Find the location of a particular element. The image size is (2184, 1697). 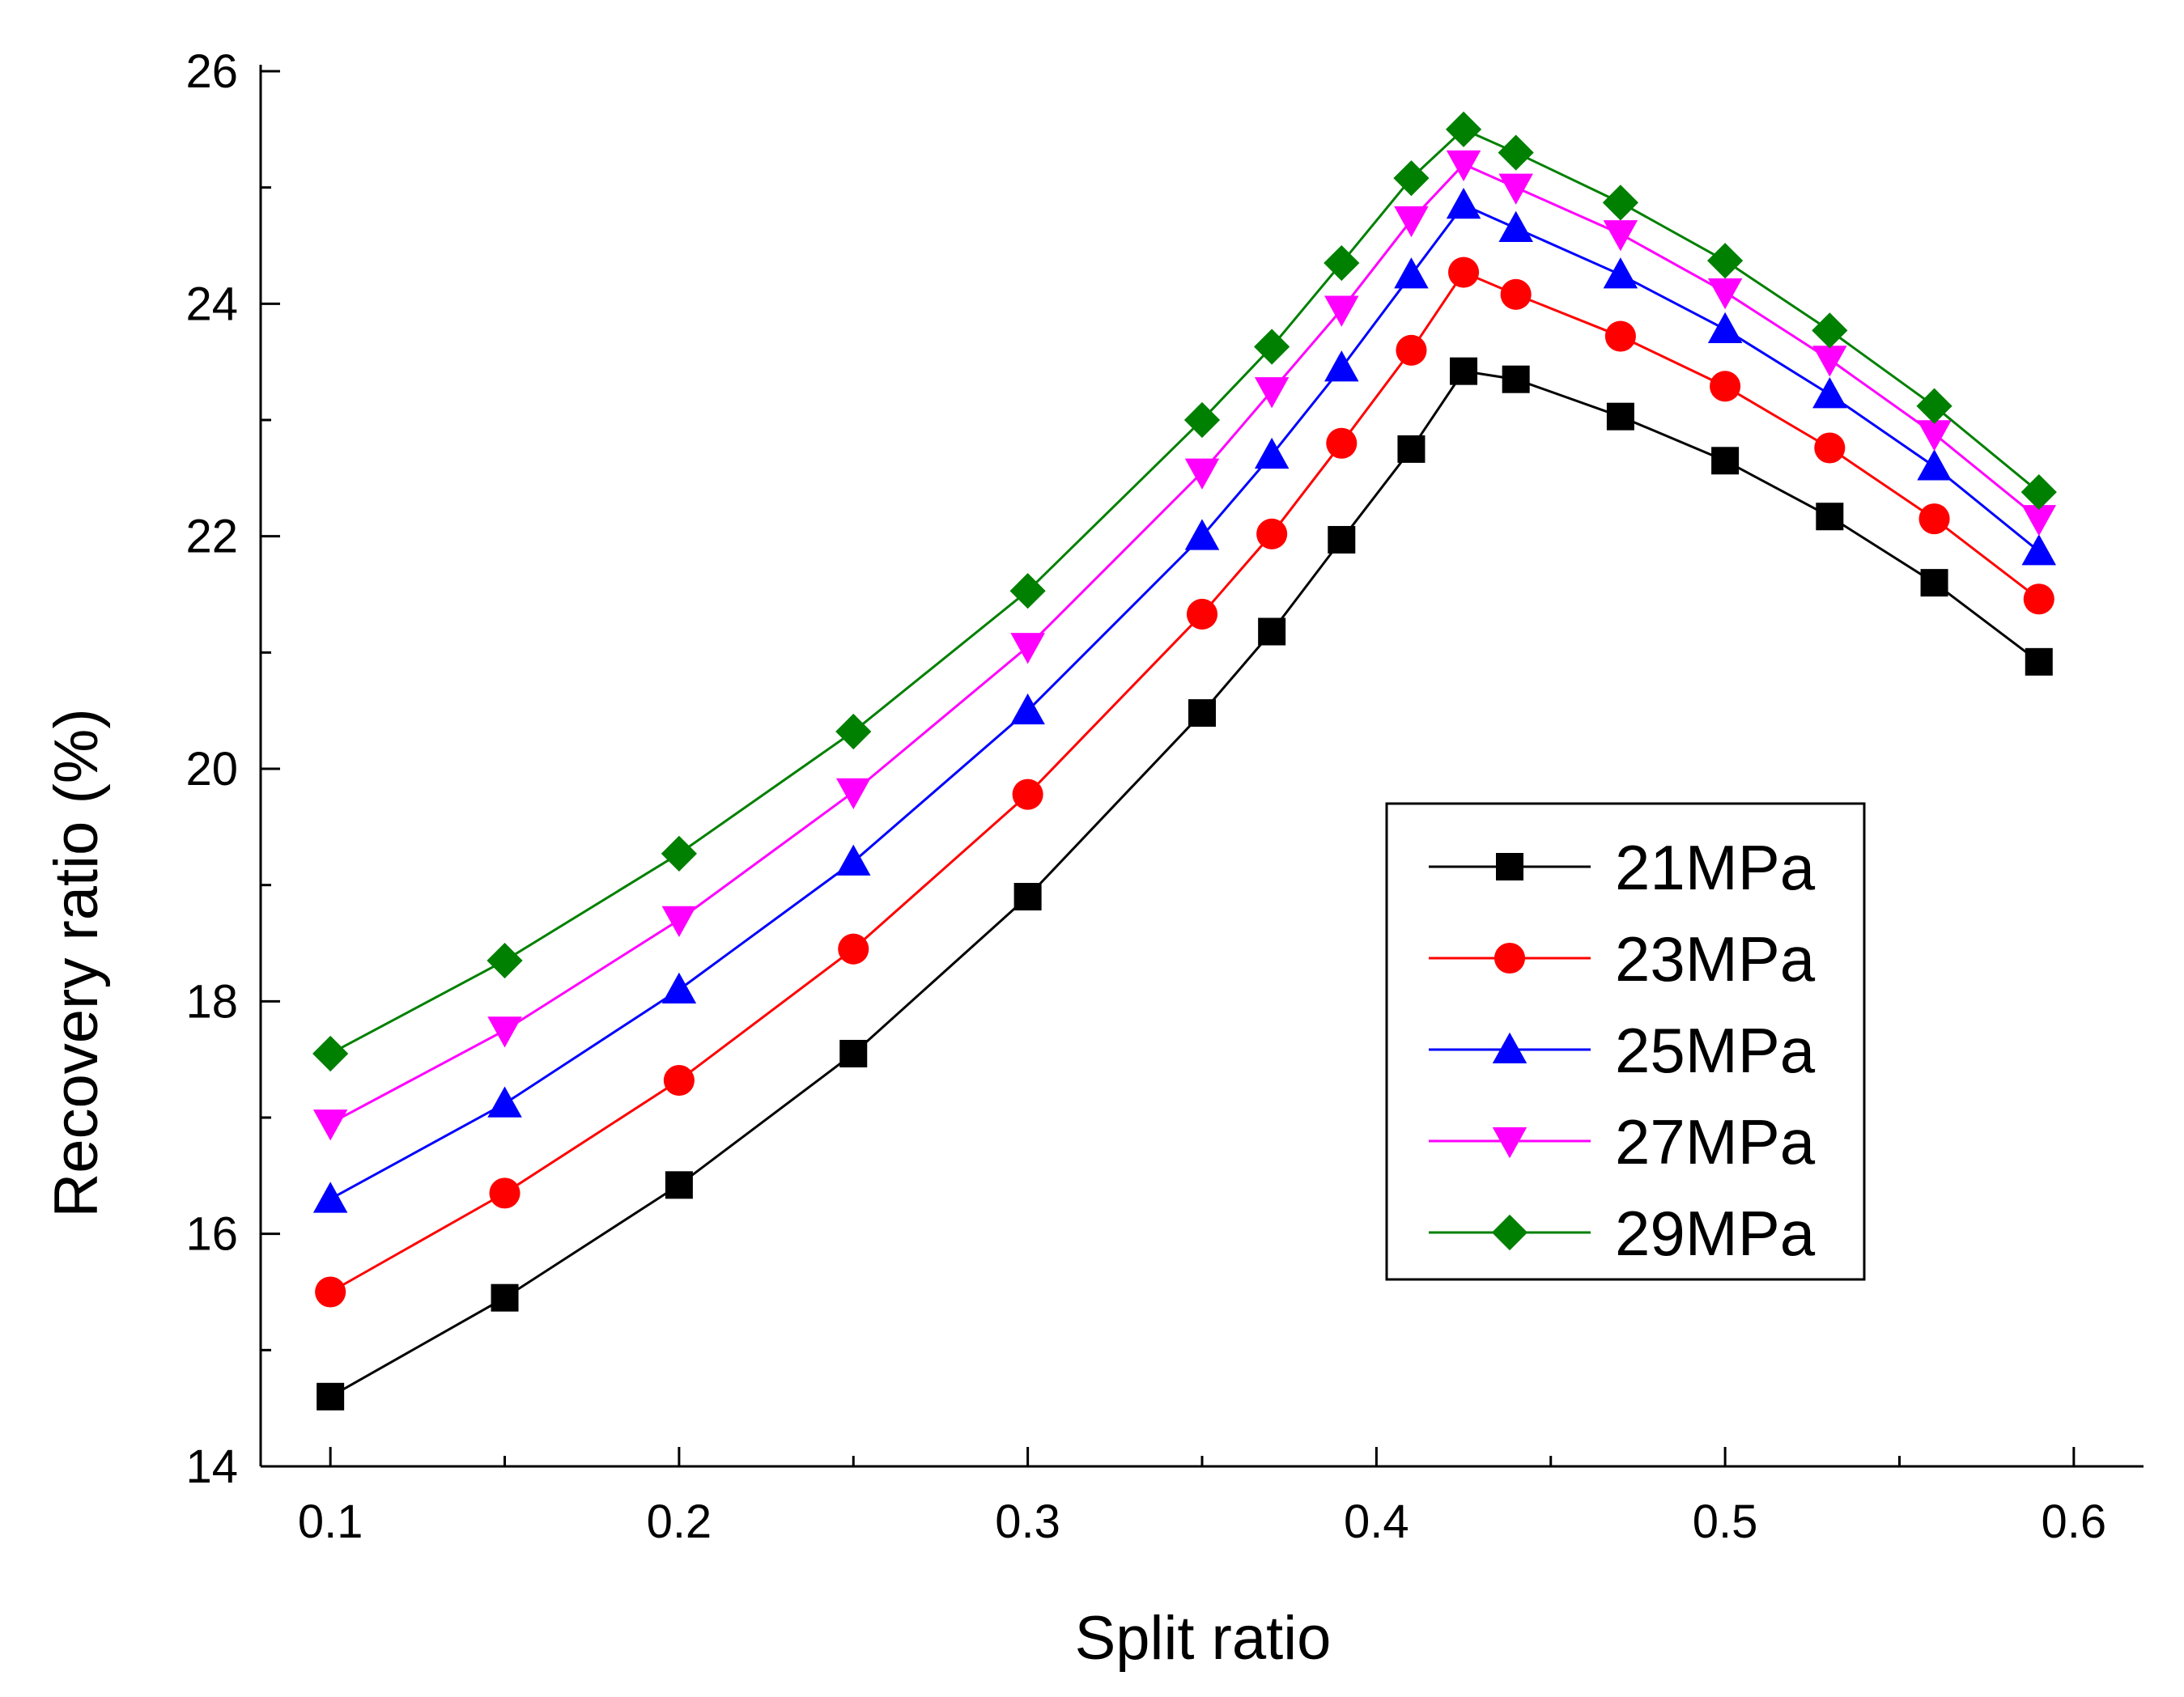

legend-label-29mpa: 29MPa is located at coordinates (1716, 1233).